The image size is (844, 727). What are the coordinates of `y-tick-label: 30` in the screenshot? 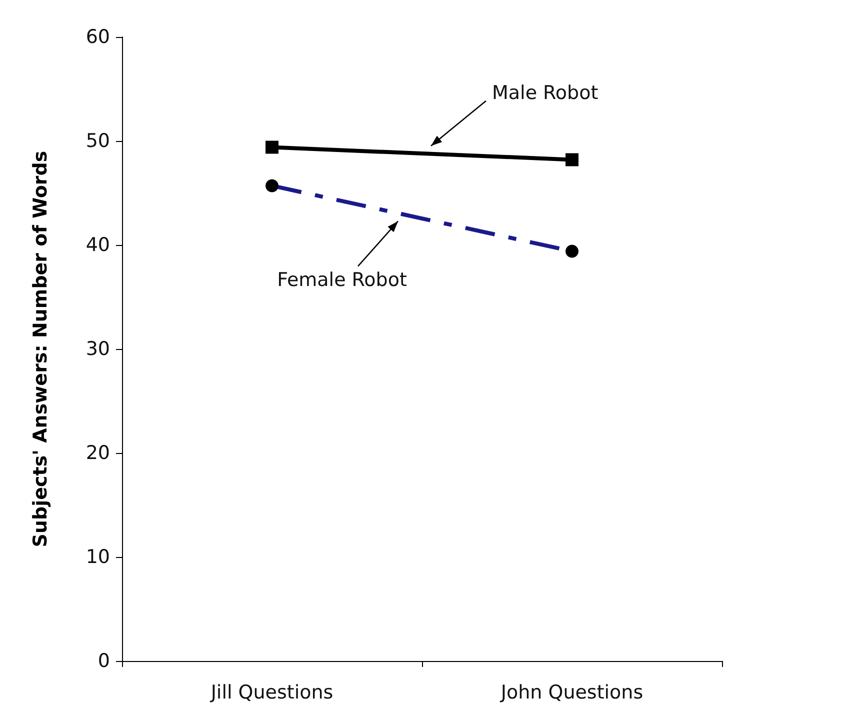 It's located at (98, 349).